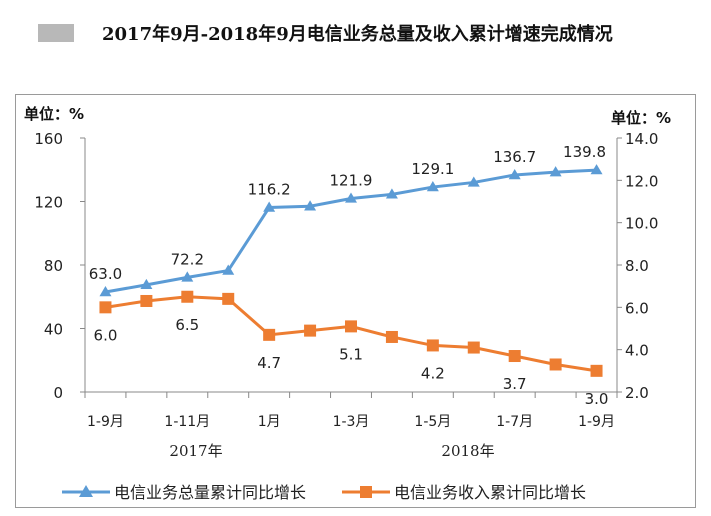 This screenshot has width=711, height=516. I want to click on x-tick-label: 1-11月, so click(187, 422).